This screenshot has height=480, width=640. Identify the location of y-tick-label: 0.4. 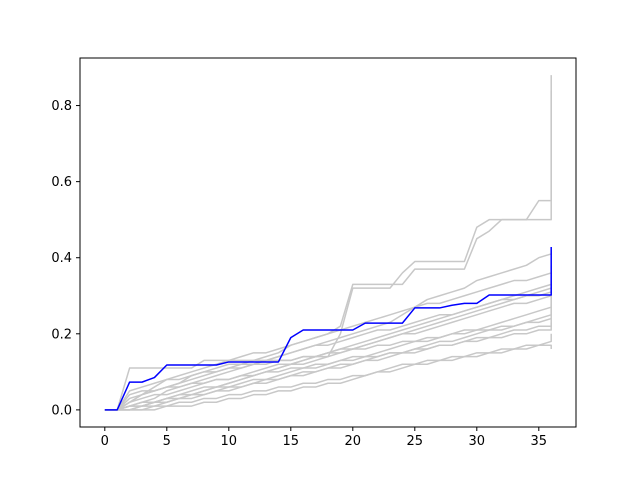
(61, 258).